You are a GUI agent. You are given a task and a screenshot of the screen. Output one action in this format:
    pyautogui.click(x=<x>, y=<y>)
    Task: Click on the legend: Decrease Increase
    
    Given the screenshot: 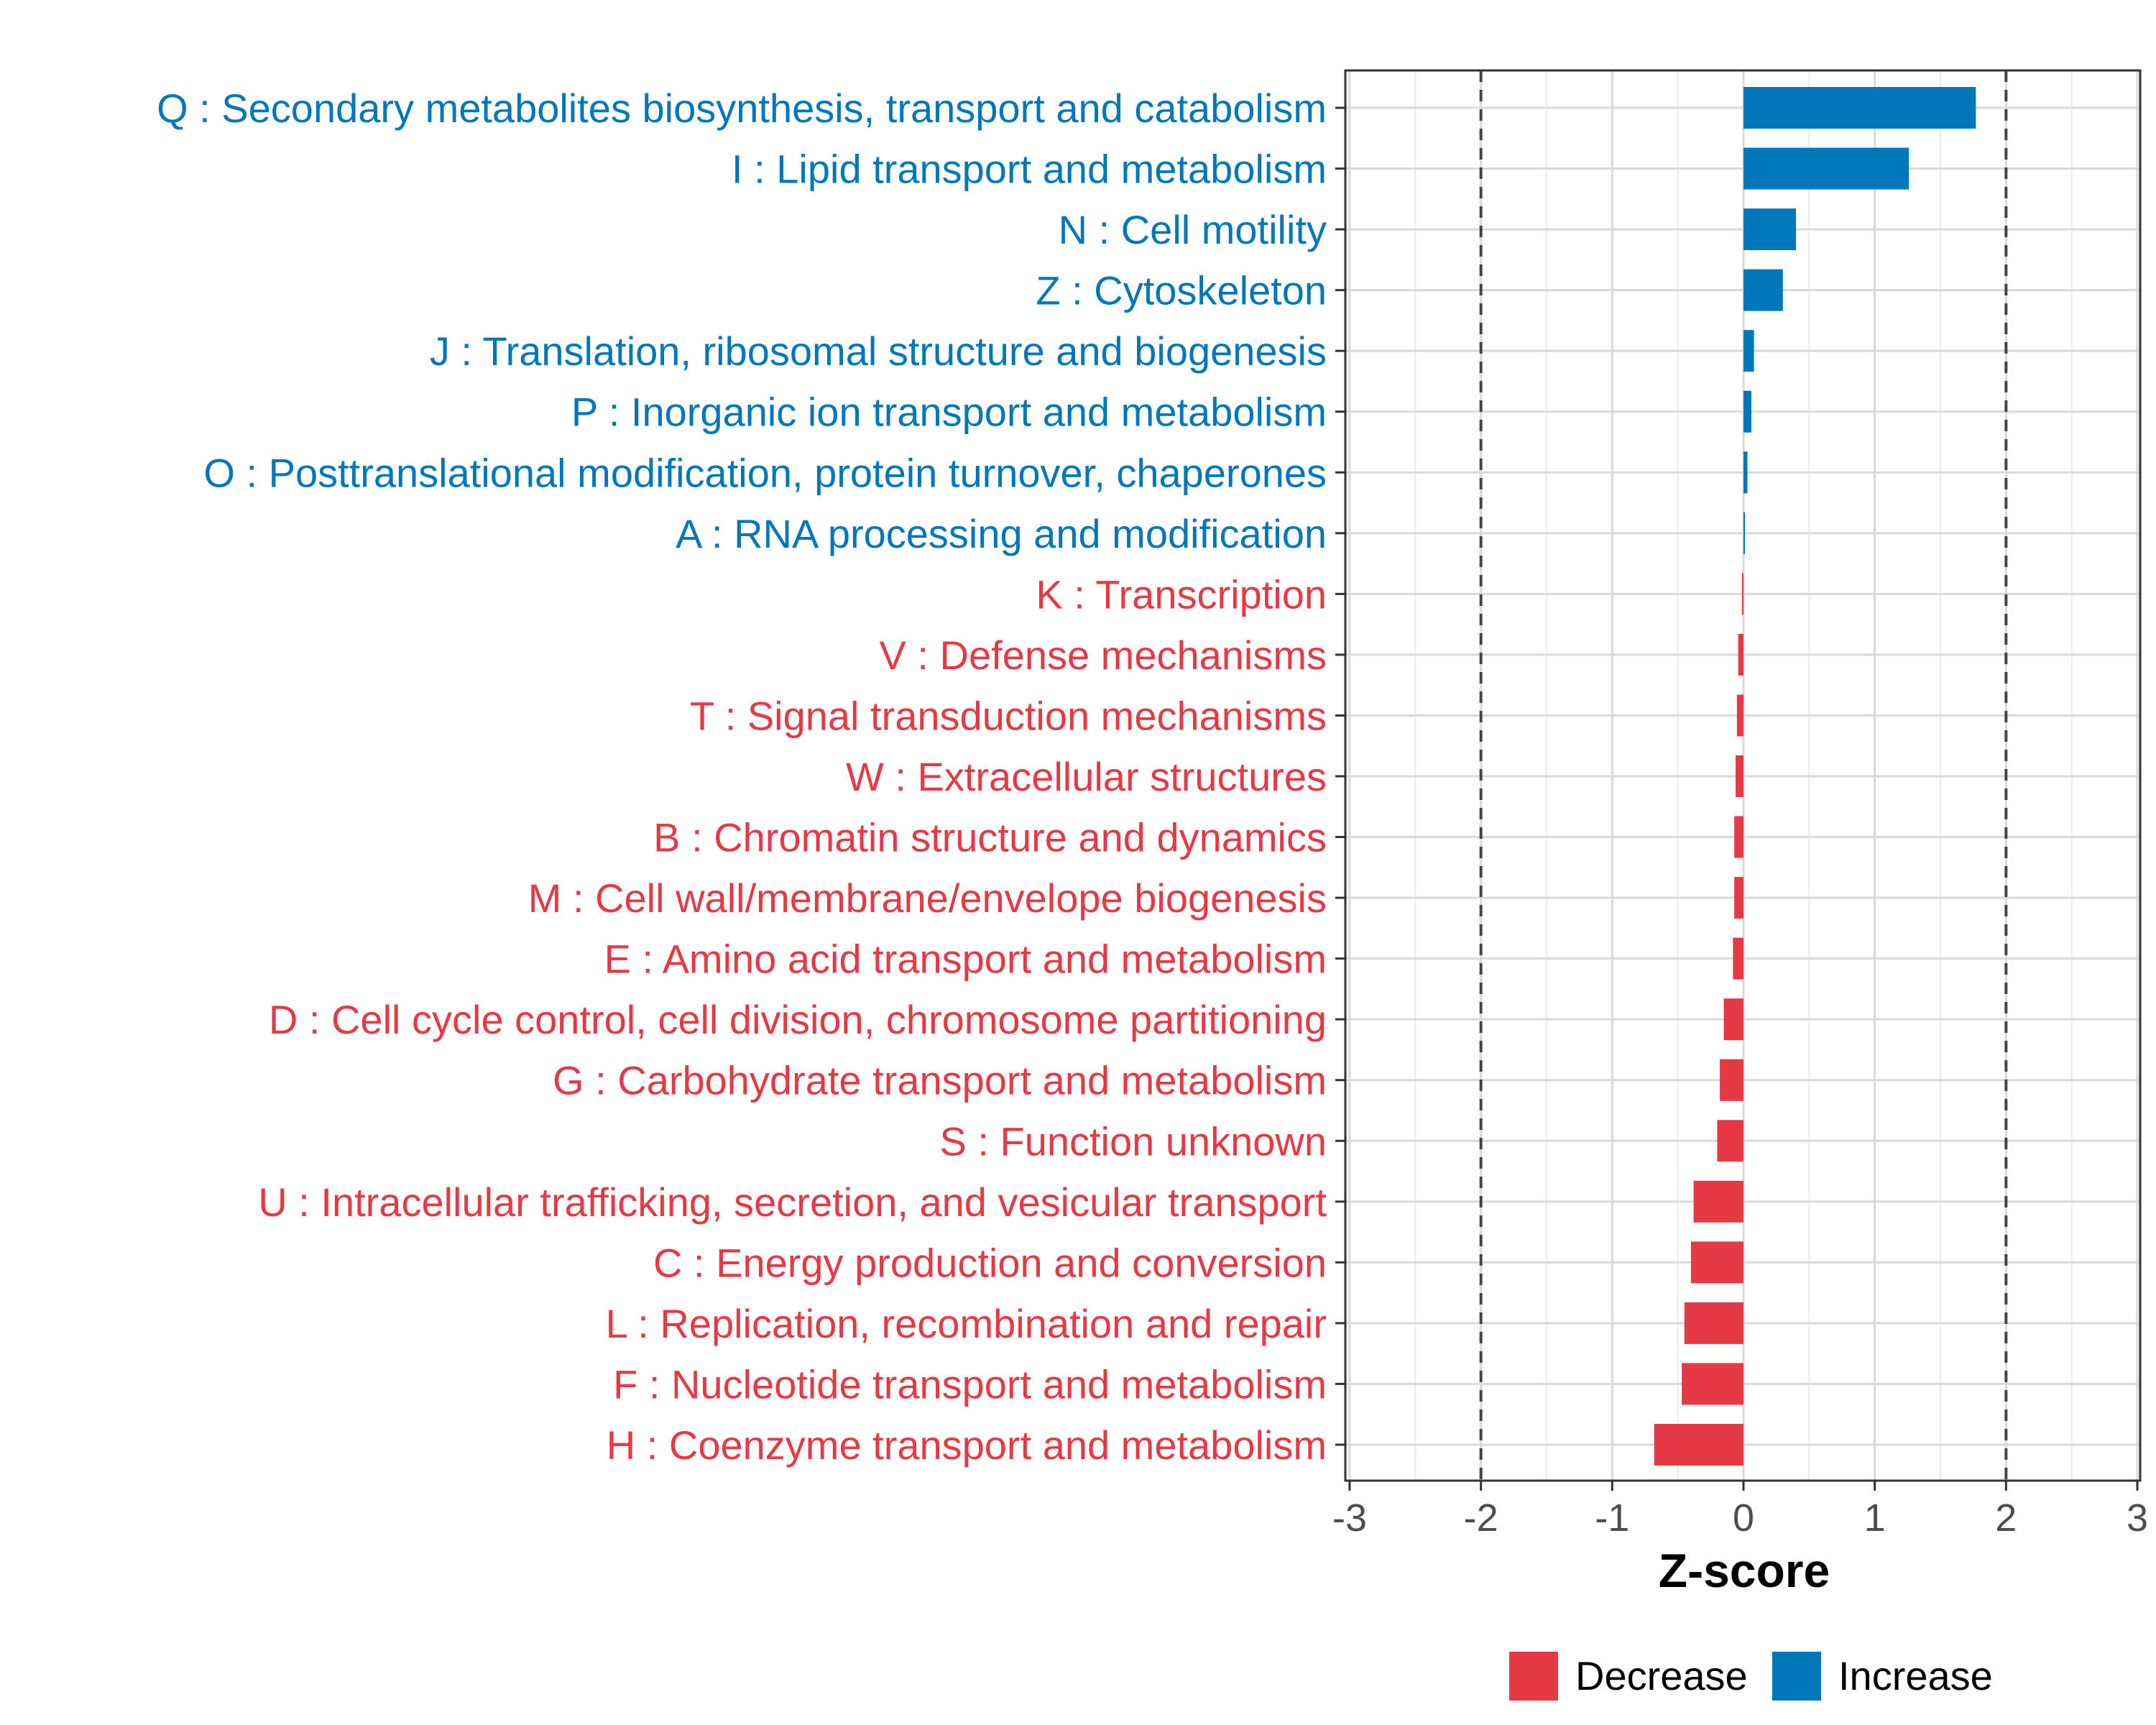 What is the action you would take?
    pyautogui.click(x=1751, y=1676)
    